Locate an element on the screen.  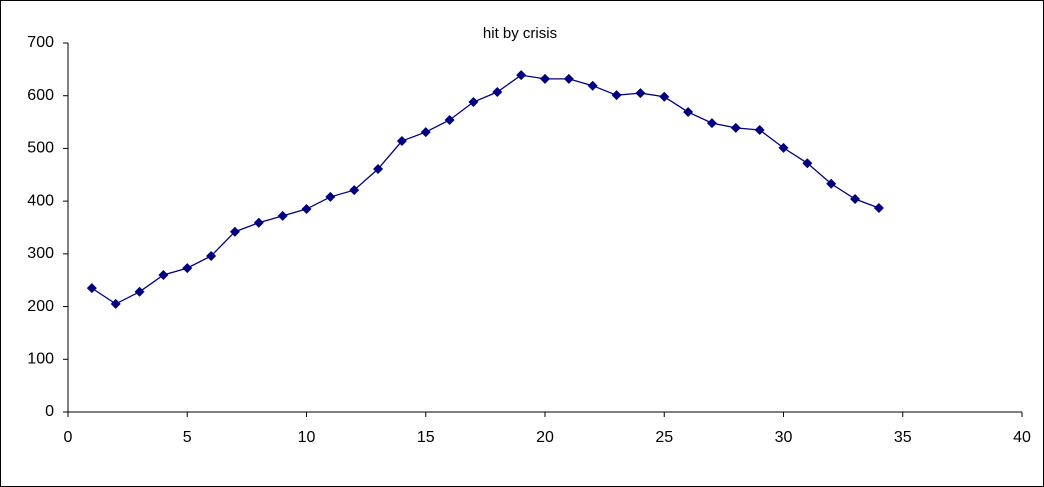
x-tick-label: 15 is located at coordinates (426, 437).